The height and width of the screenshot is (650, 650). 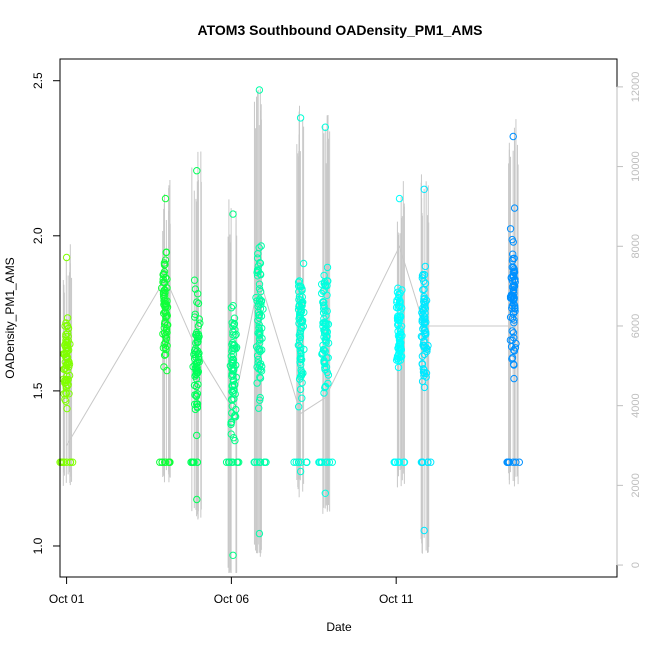 I want to click on y-axis: 1.0 1.5 2.0 2.5, so click(x=46, y=313).